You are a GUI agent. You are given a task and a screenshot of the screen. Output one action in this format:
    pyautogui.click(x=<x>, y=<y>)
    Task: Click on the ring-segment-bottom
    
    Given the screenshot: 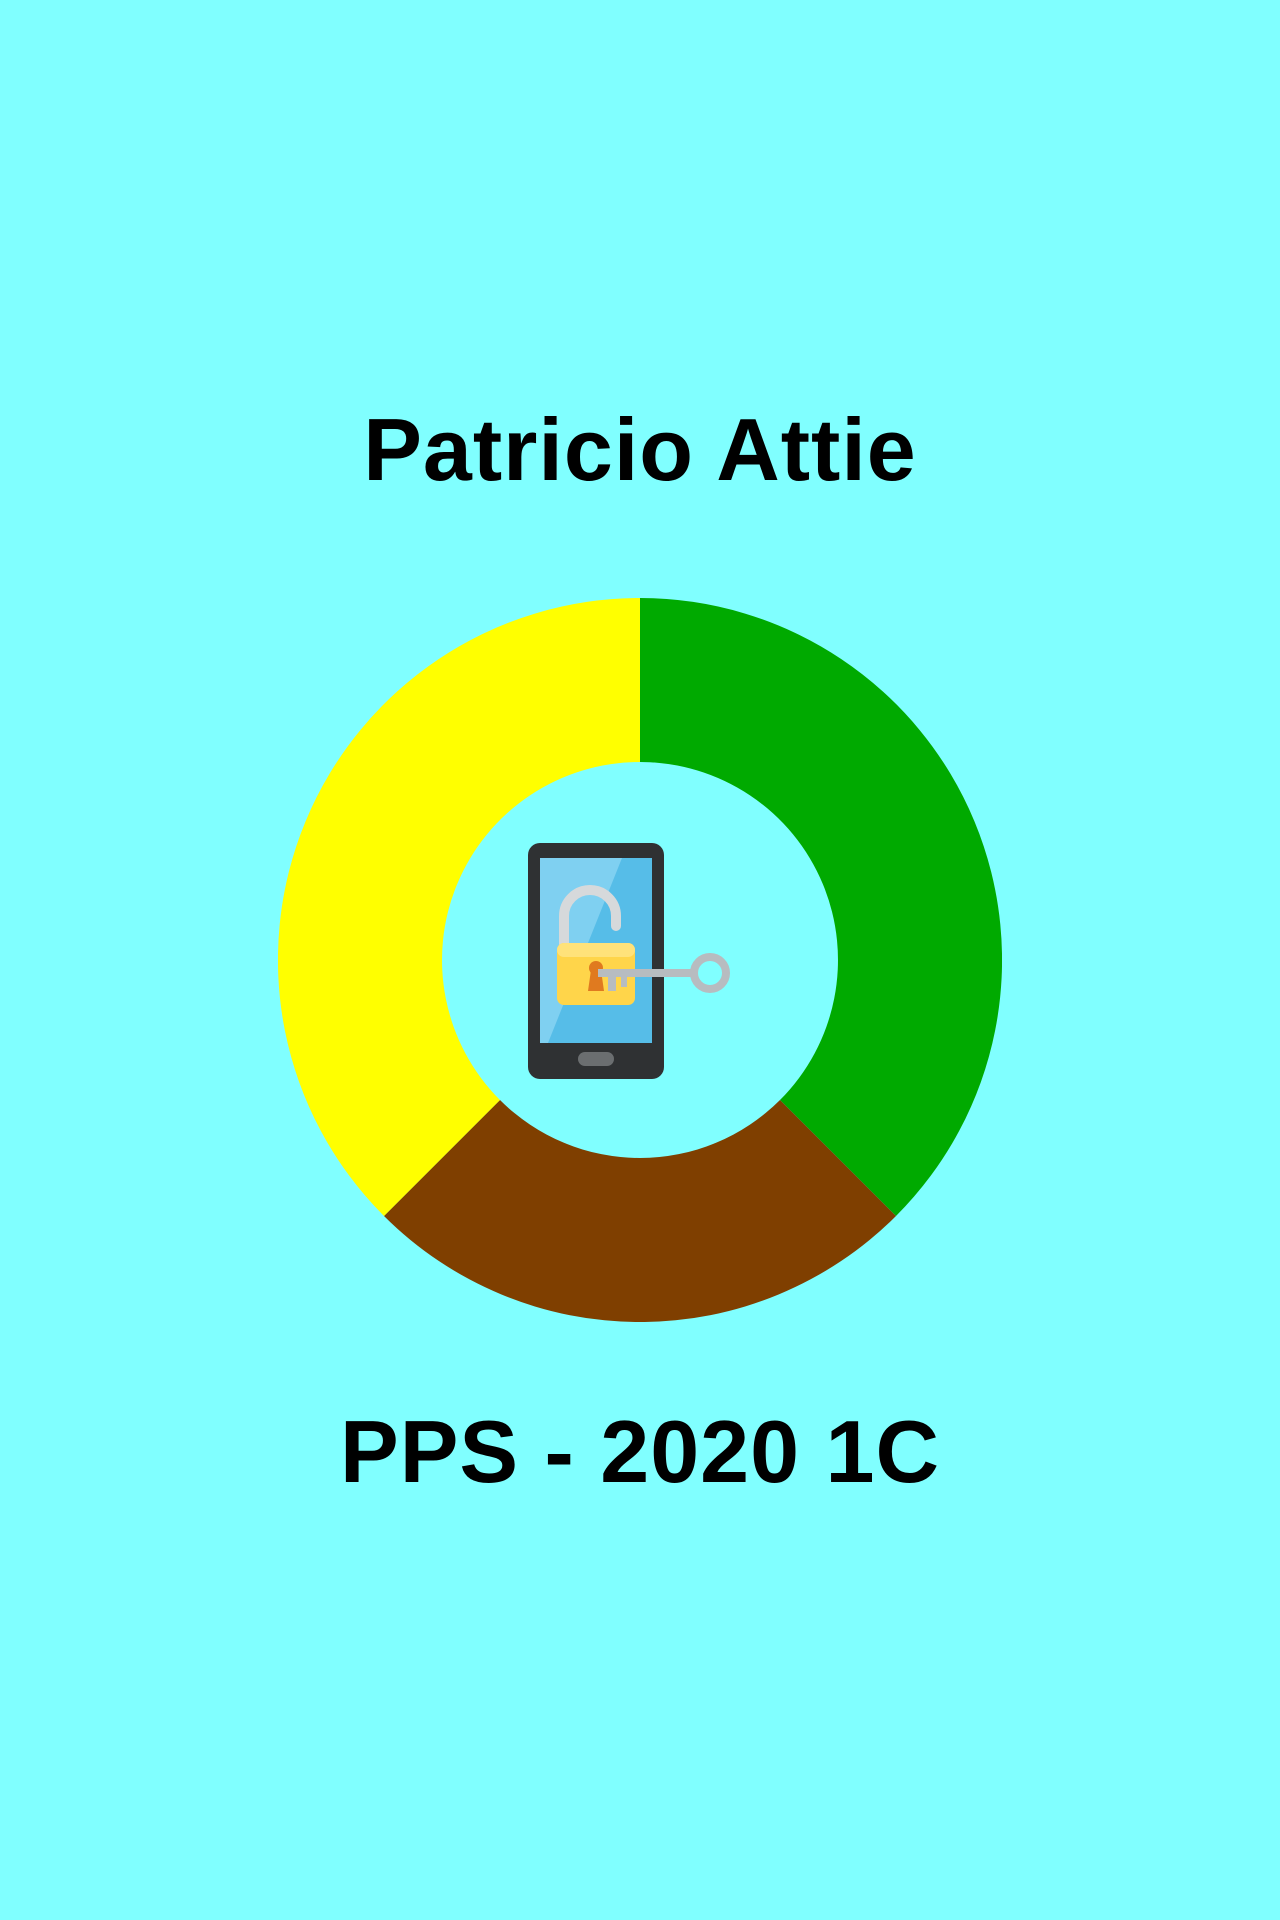 What is the action you would take?
    pyautogui.click(x=640, y=1211)
    